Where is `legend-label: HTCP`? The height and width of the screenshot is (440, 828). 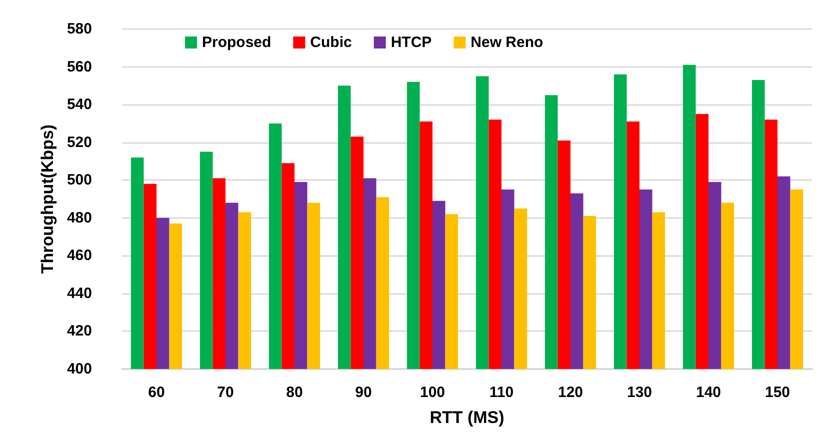
legend-label: HTCP is located at coordinates (411, 42).